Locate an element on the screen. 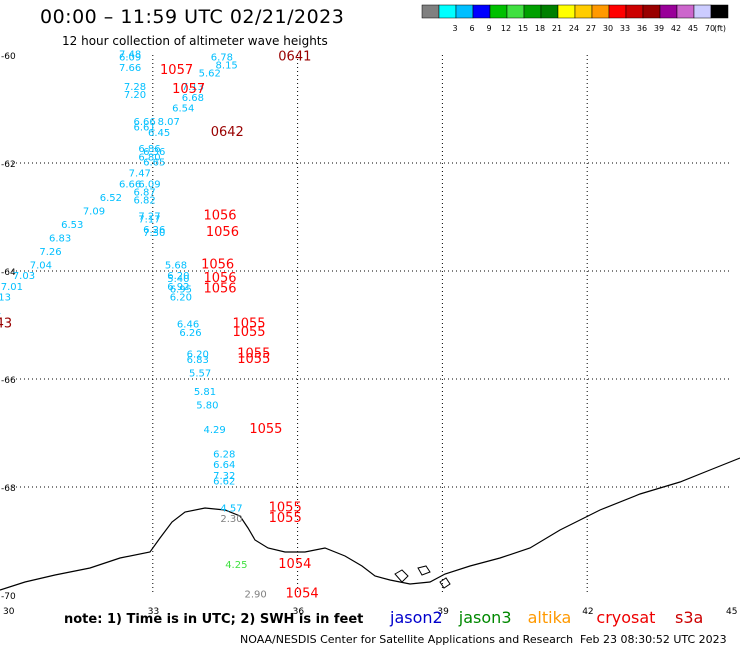  wave-height-value: 5.68 is located at coordinates (176, 265).